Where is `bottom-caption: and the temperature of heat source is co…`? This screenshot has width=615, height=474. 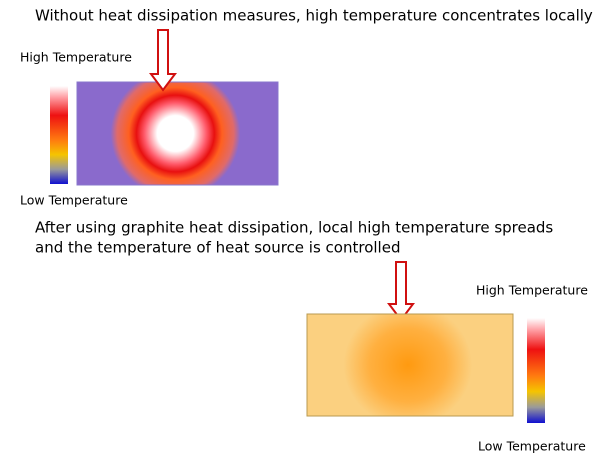
bottom-caption: and the temperature of heat source is co… is located at coordinates (217, 248).